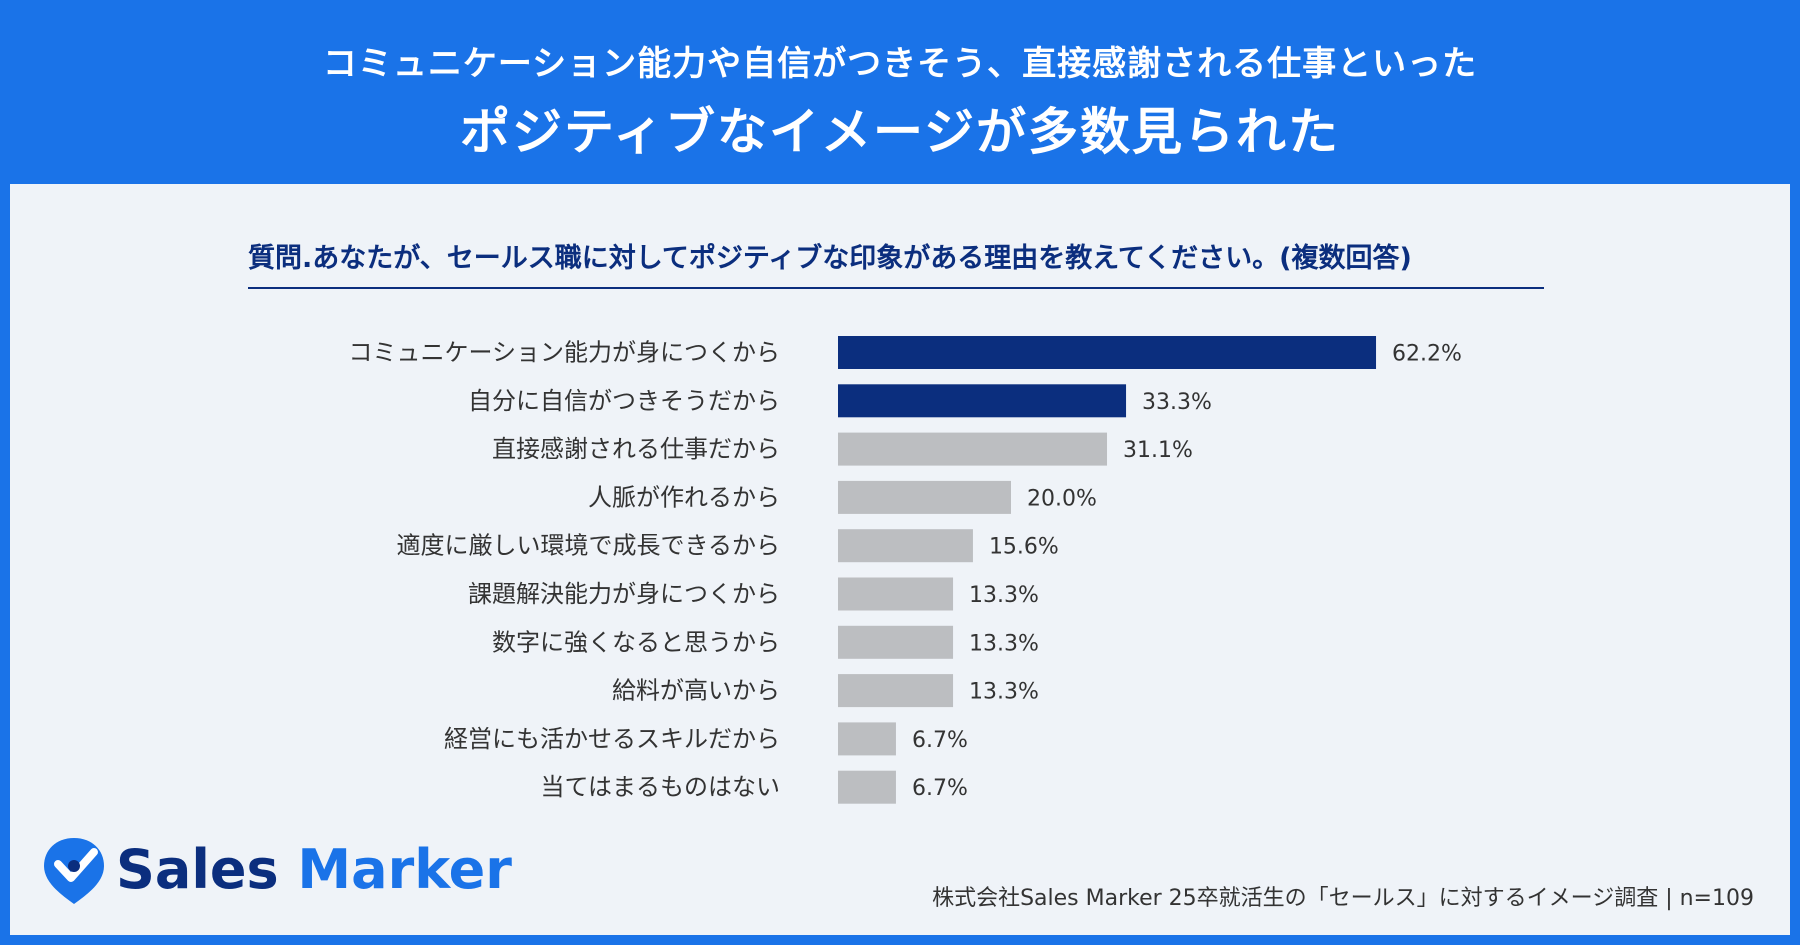 The height and width of the screenshot is (945, 1800). I want to click on category-label: 直接感謝される仕事だから, so click(636, 449).